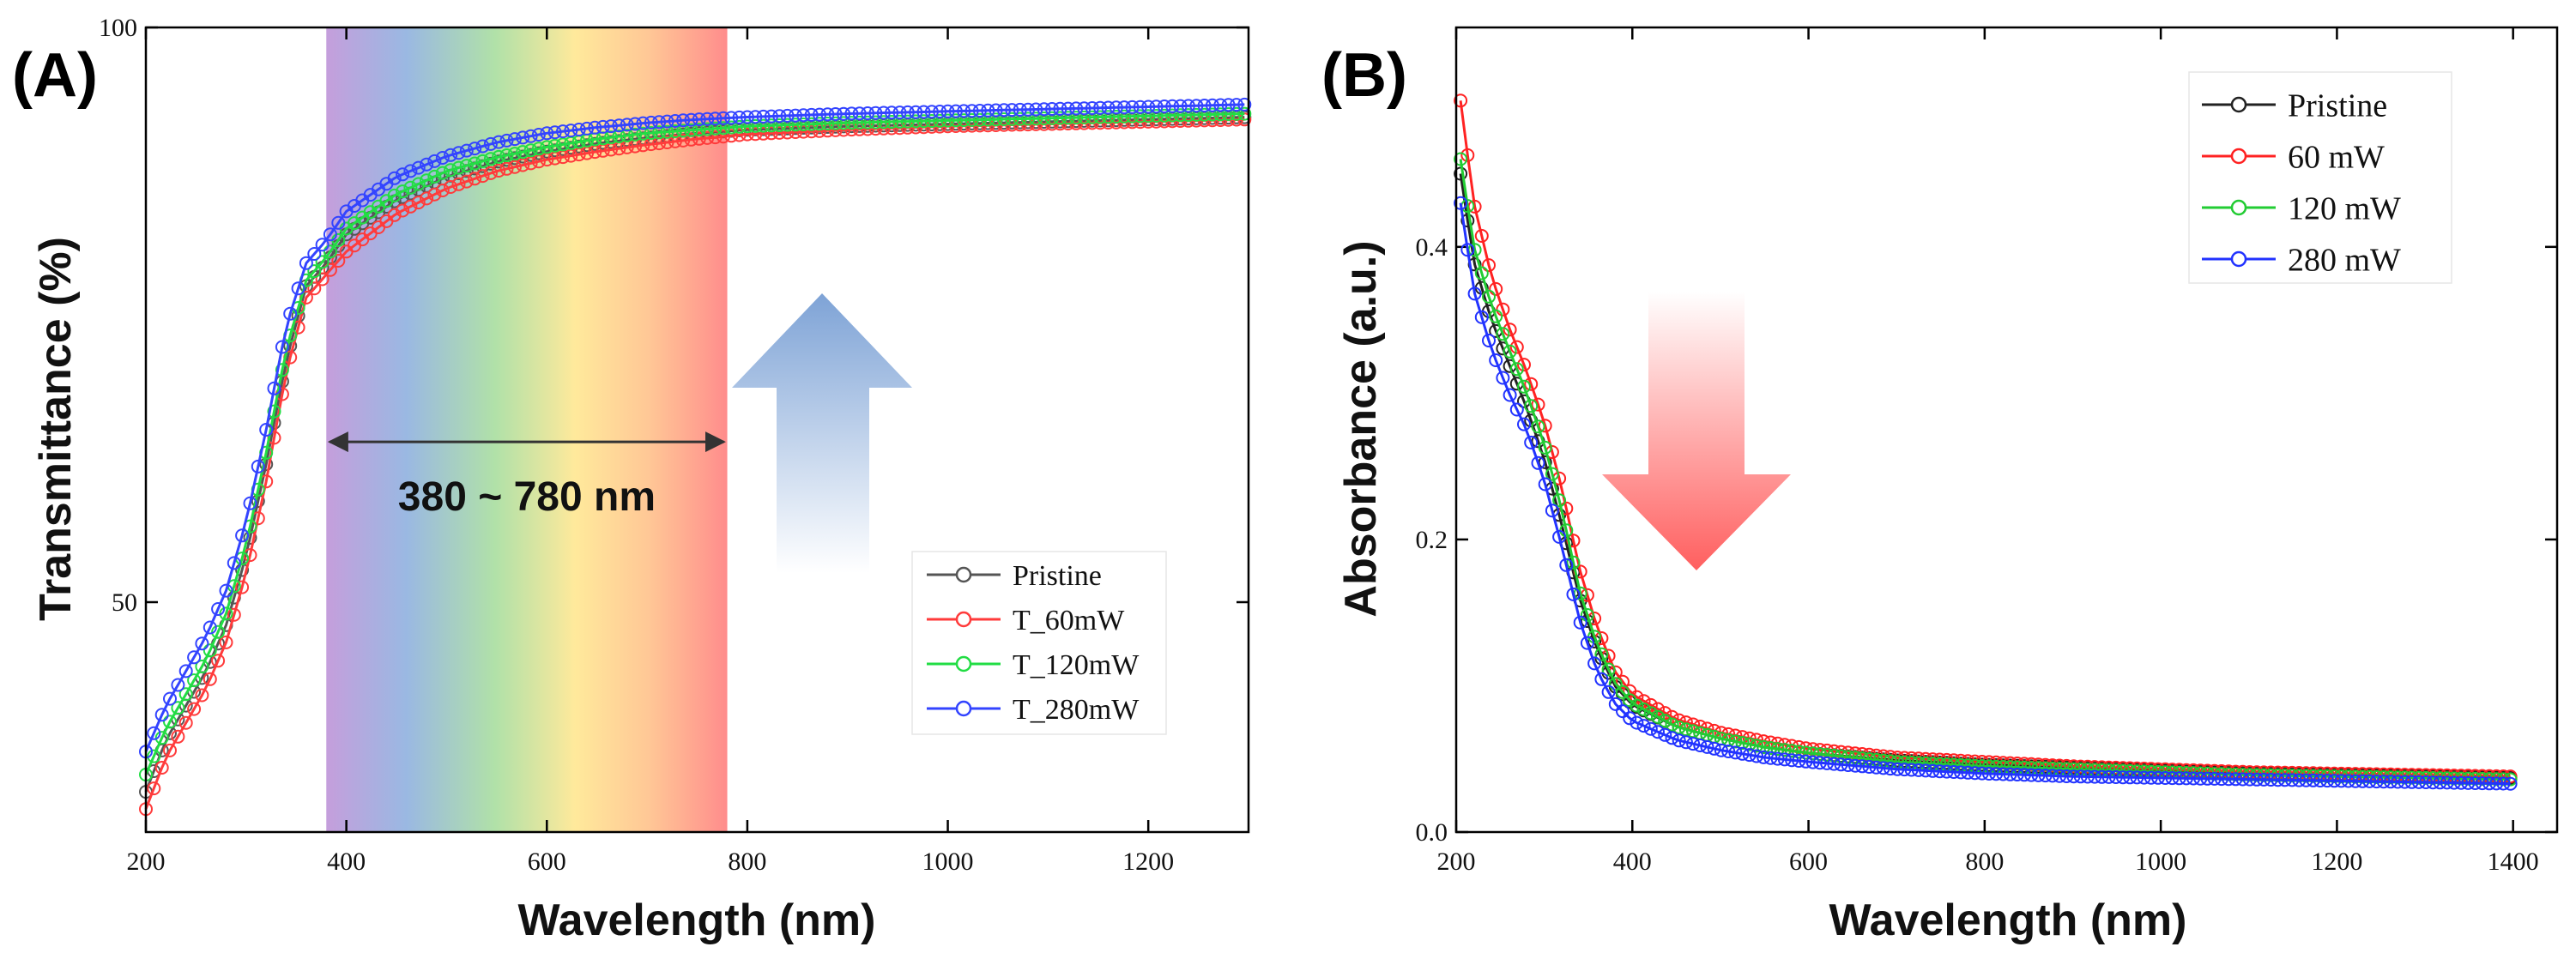 This screenshot has width=2576, height=965. I want to click on legend-label: T_60mW, so click(1069, 620).